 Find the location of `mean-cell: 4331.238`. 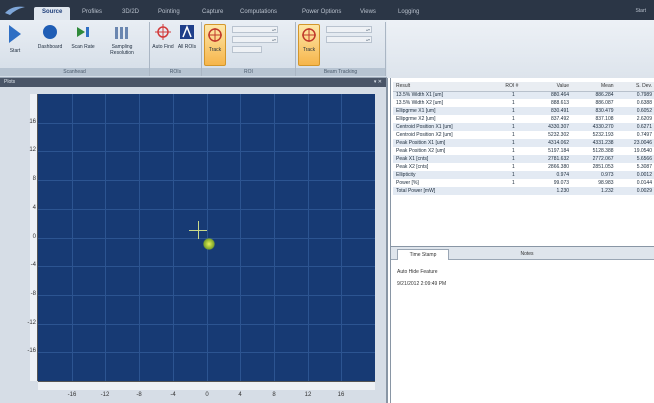

mean-cell: 4331.238 is located at coordinates (594, 143).